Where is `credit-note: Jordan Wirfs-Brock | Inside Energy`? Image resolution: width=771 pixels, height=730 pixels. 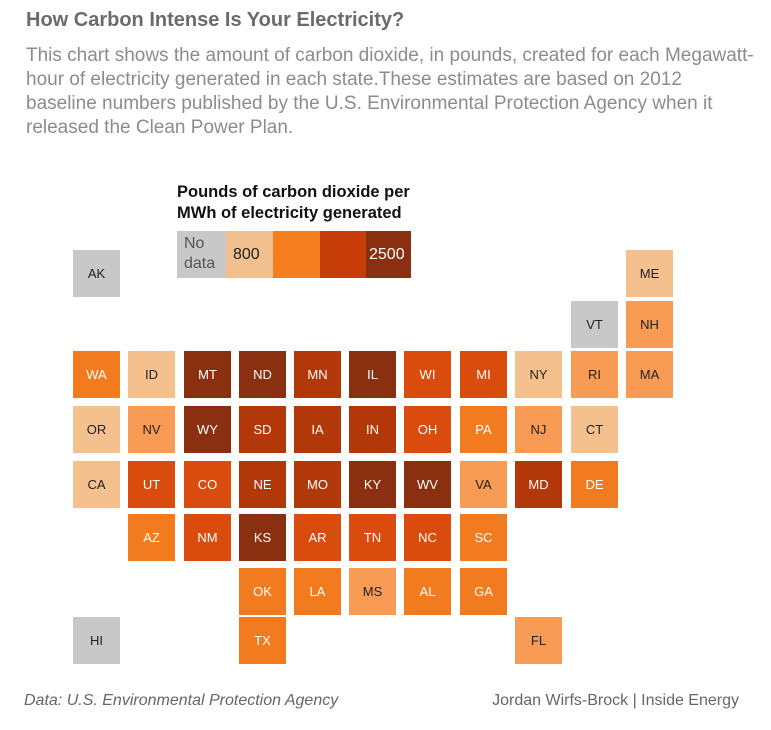
credit-note: Jordan Wirfs-Brock | Inside Energy is located at coordinates (615, 700).